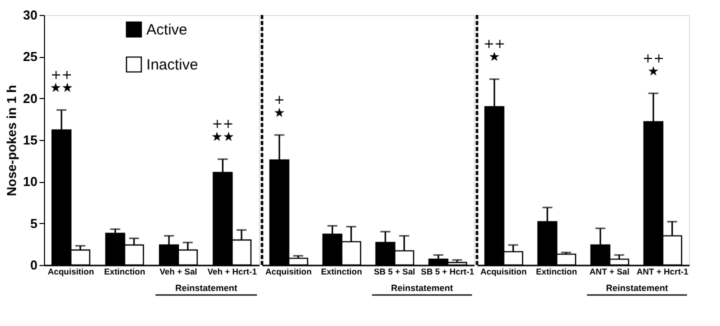 This screenshot has width=720, height=326. I want to click on legend-label: Inactive, so click(172, 65).